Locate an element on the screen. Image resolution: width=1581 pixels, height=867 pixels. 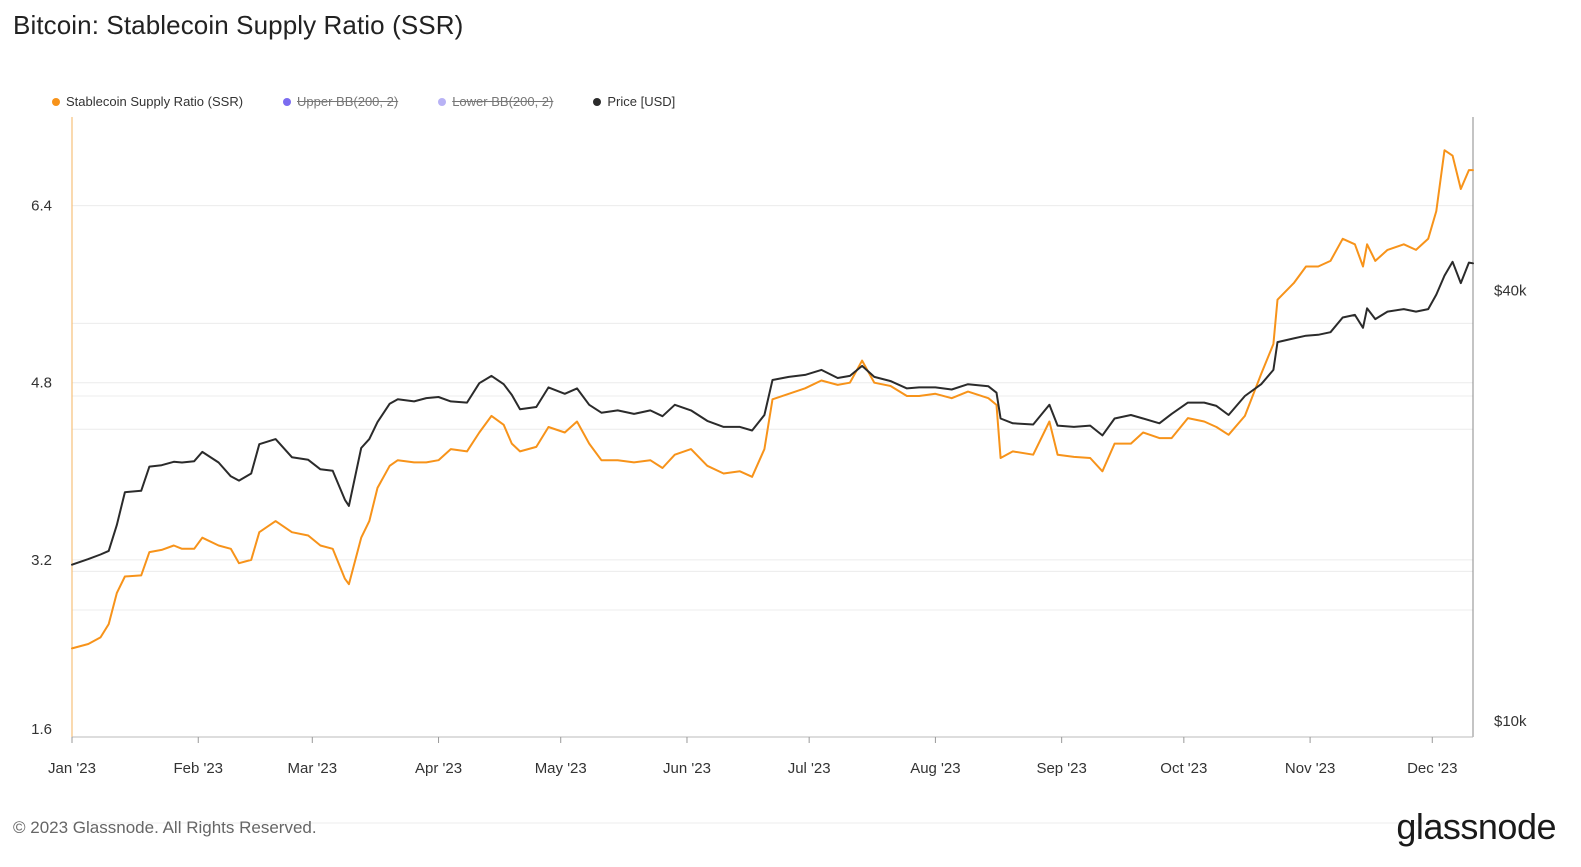
legend-label-ssr: Stablecoin Supply Ratio (SSR) is located at coordinates (155, 101).